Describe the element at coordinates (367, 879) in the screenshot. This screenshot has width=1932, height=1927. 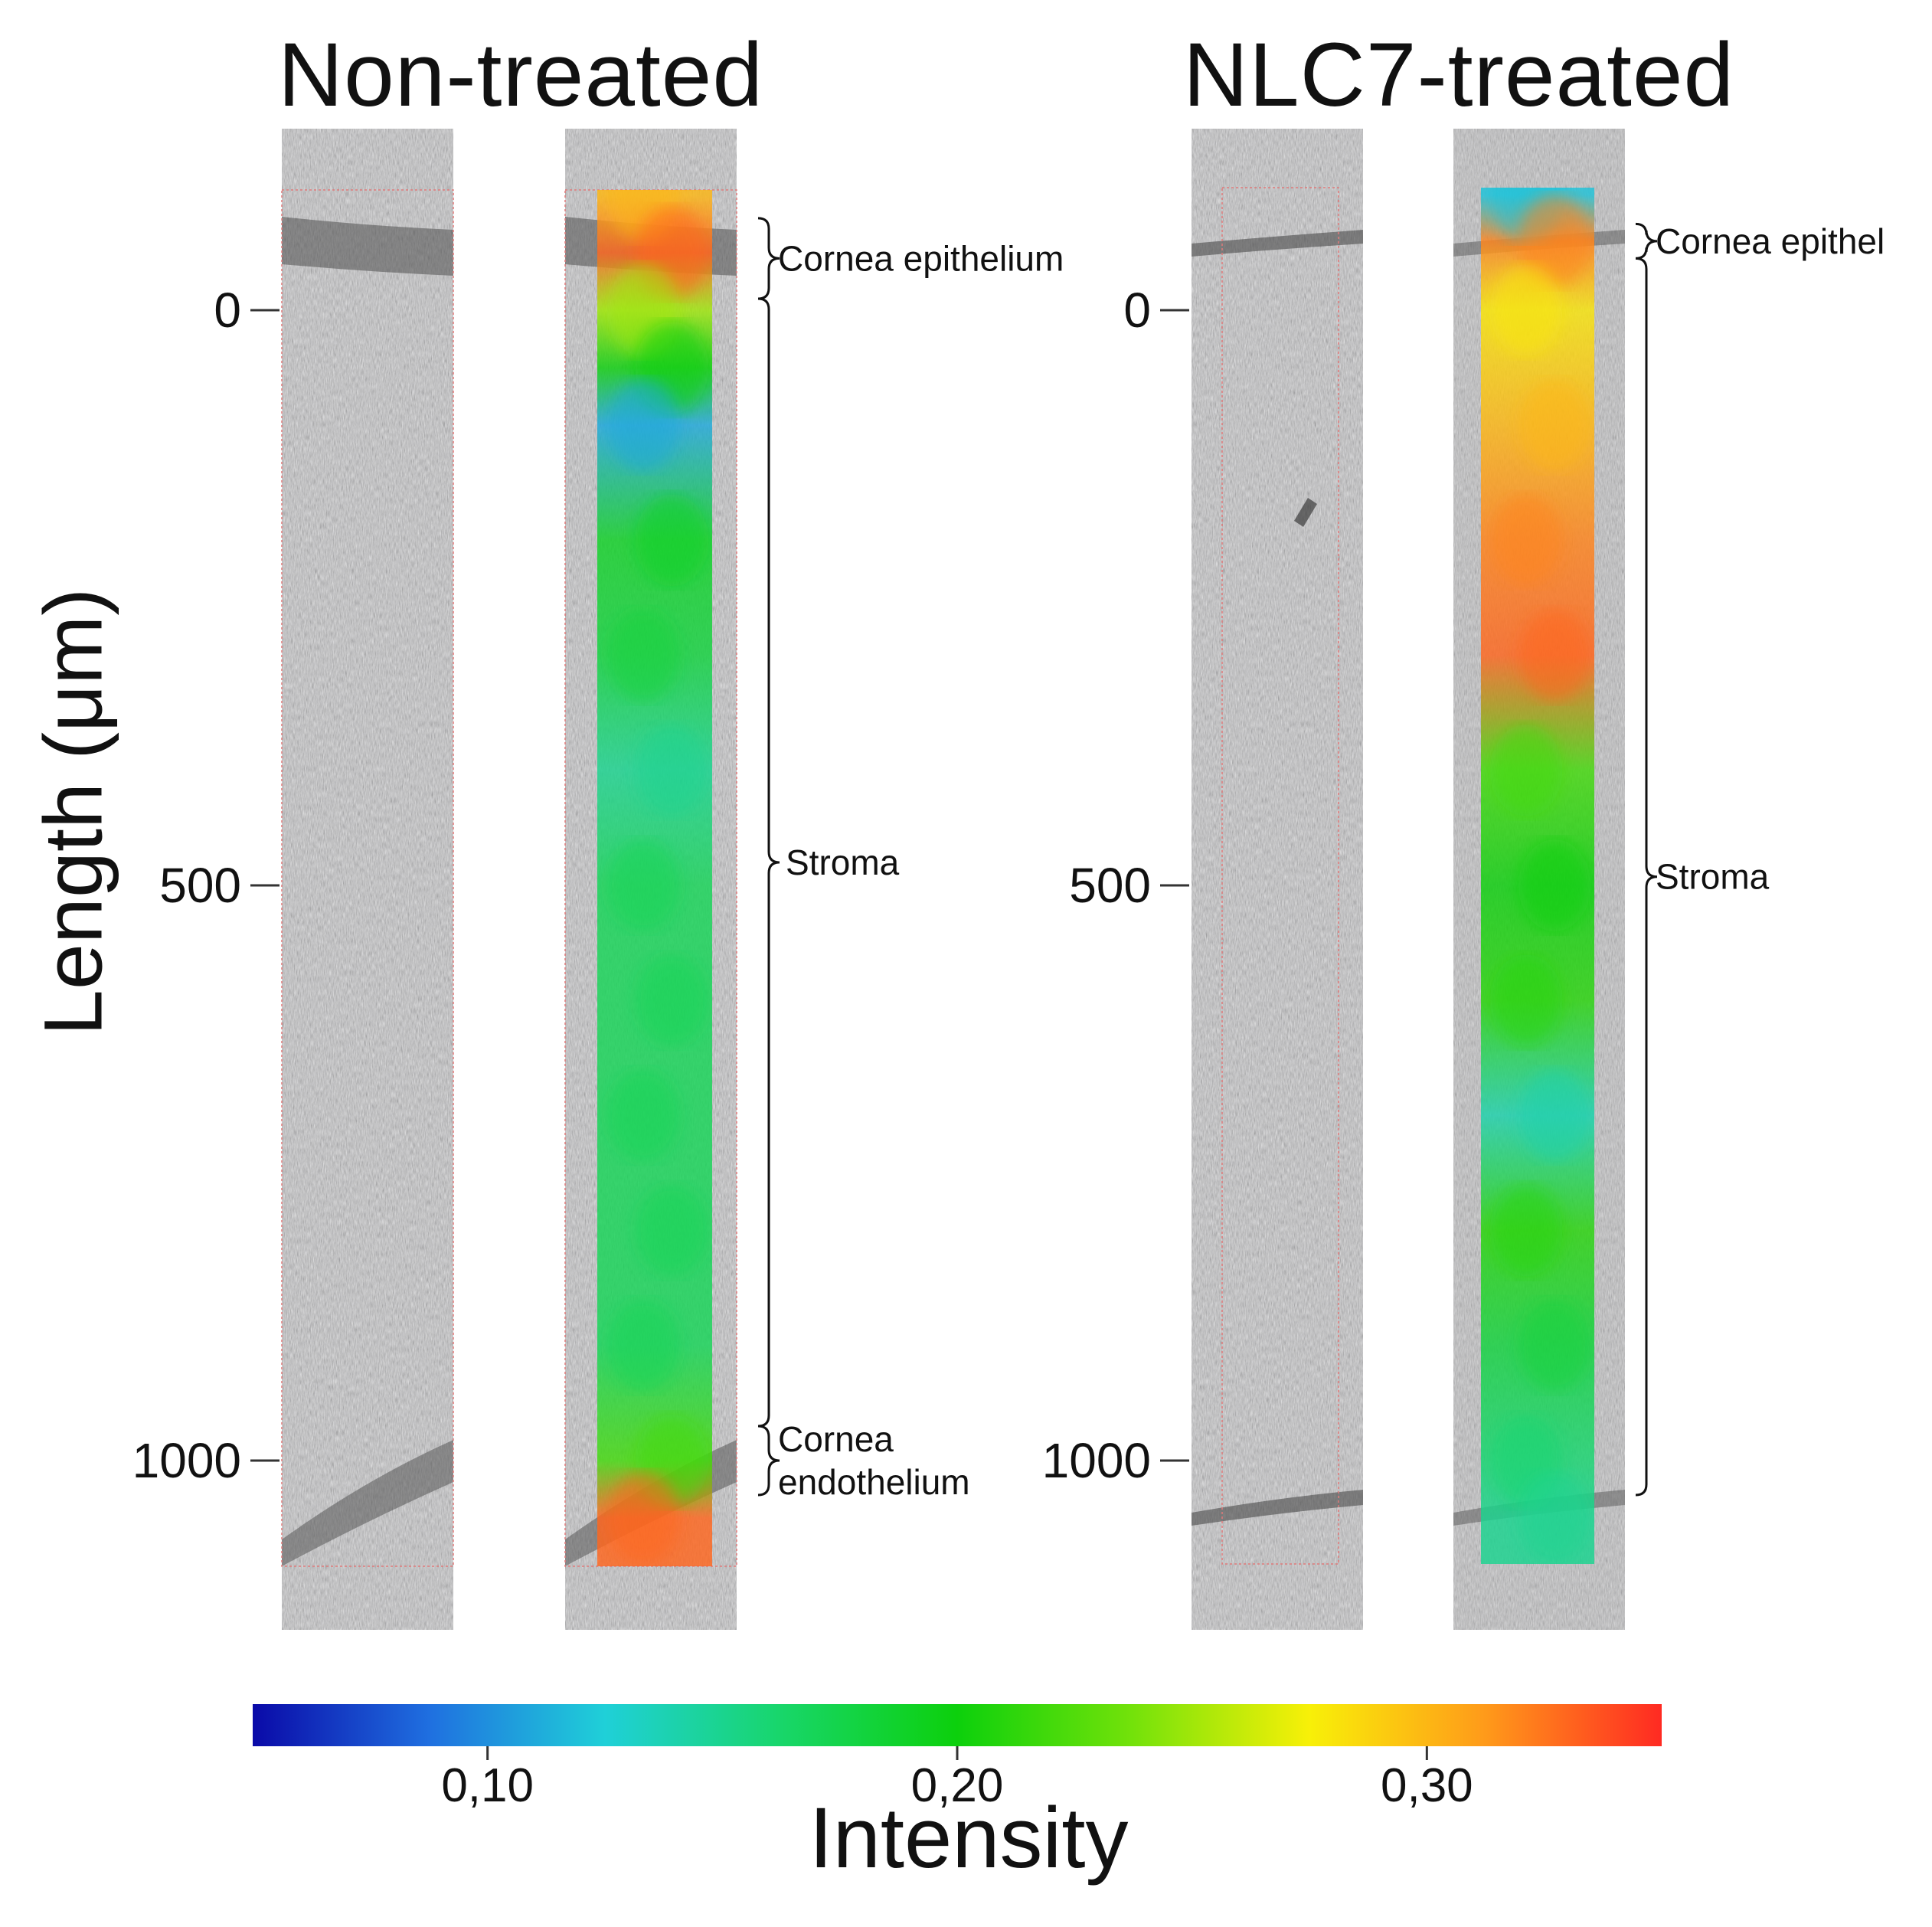
I see `oct-strip-non-treated-raw` at that location.